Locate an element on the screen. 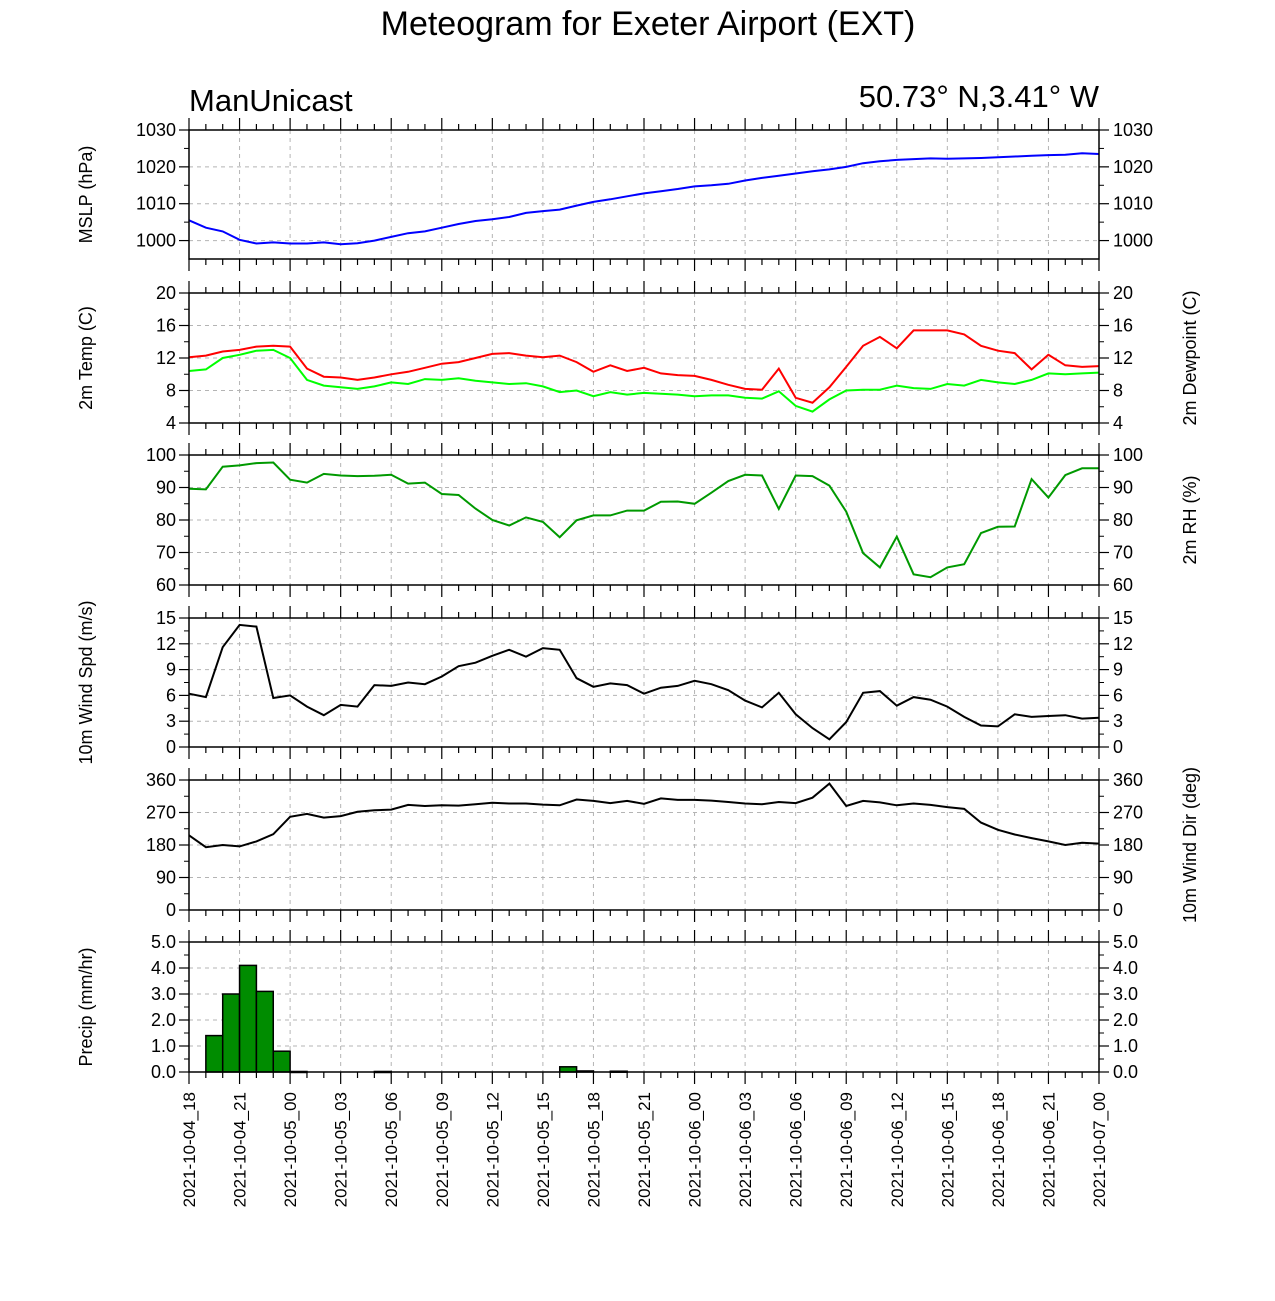 Image resolution: width=1275 pixels, height=1301 pixels. x-tick-label: 2021-10-04_18 is located at coordinates (189, 1149).